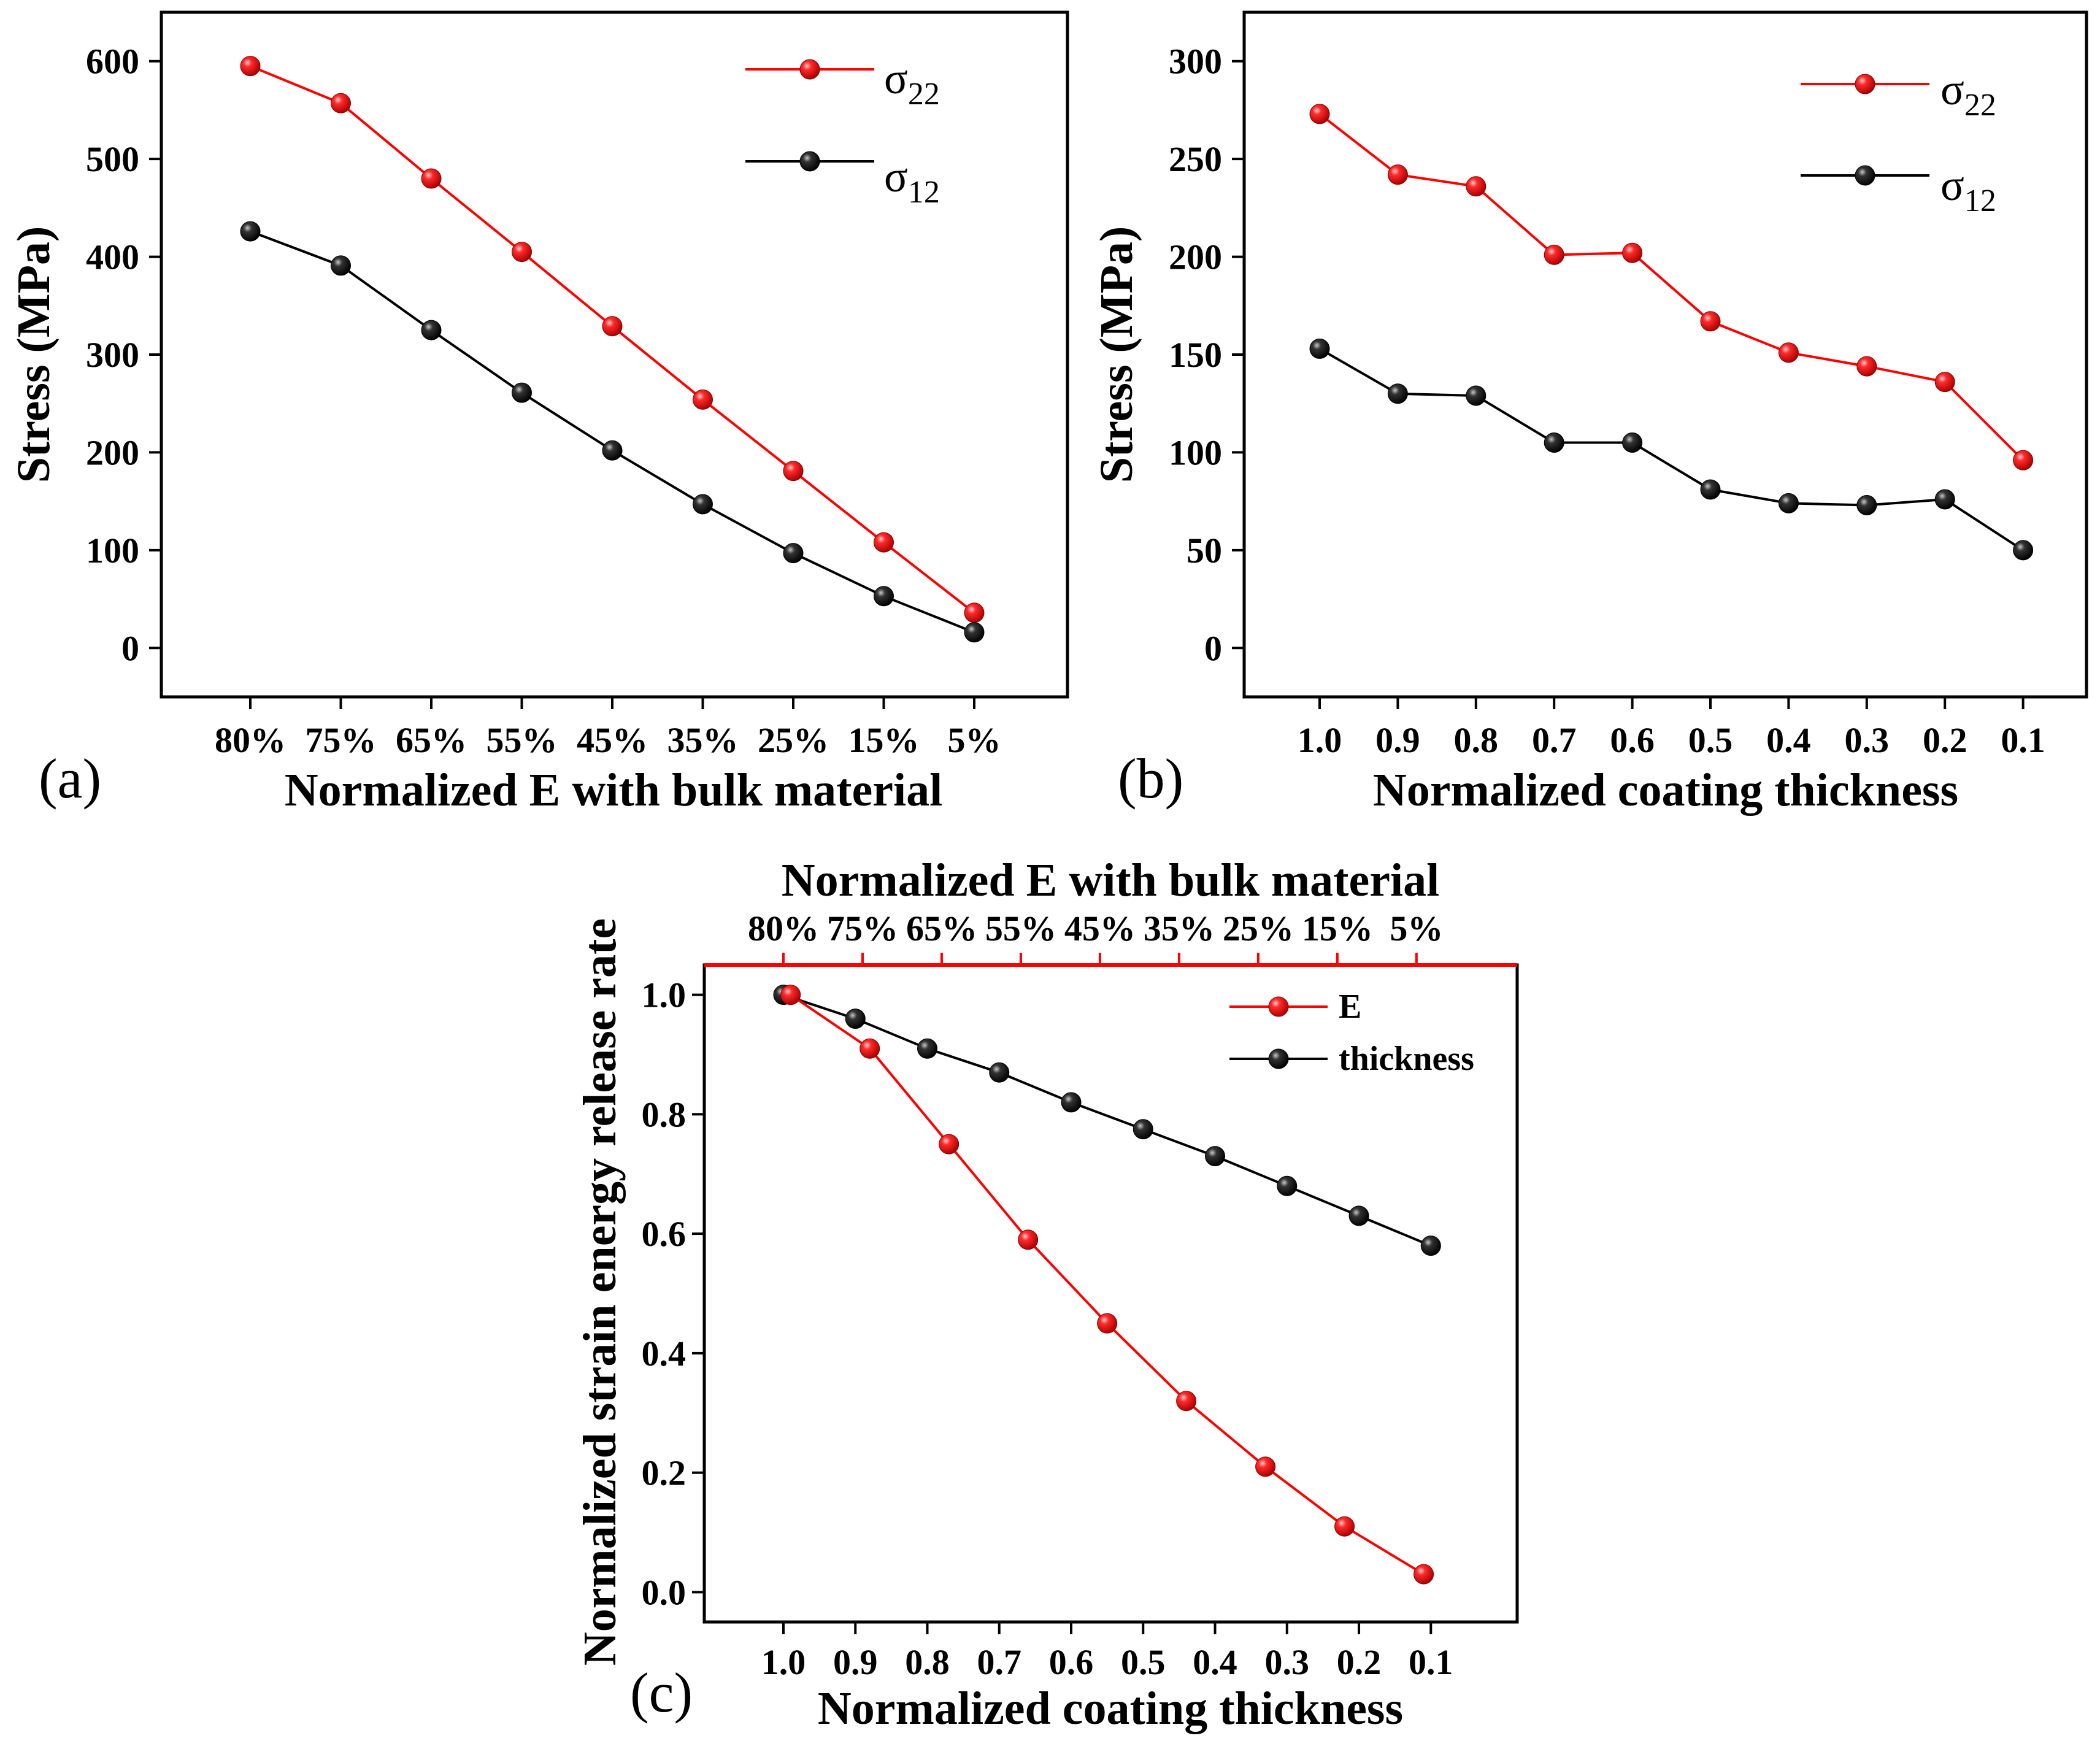 The height and width of the screenshot is (1741, 2100). Describe the element at coordinates (664, 995) in the screenshot. I see `y-tick-label-c-6: 1.0` at that location.